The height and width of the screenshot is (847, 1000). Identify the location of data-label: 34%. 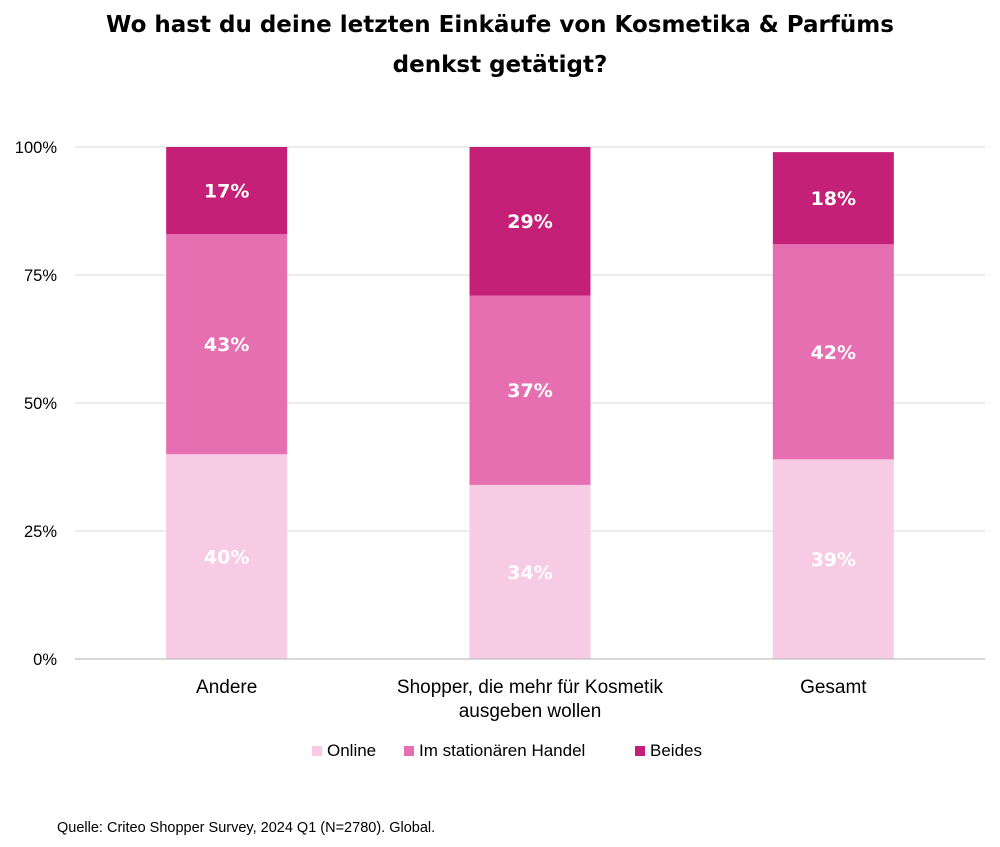
(529, 573).